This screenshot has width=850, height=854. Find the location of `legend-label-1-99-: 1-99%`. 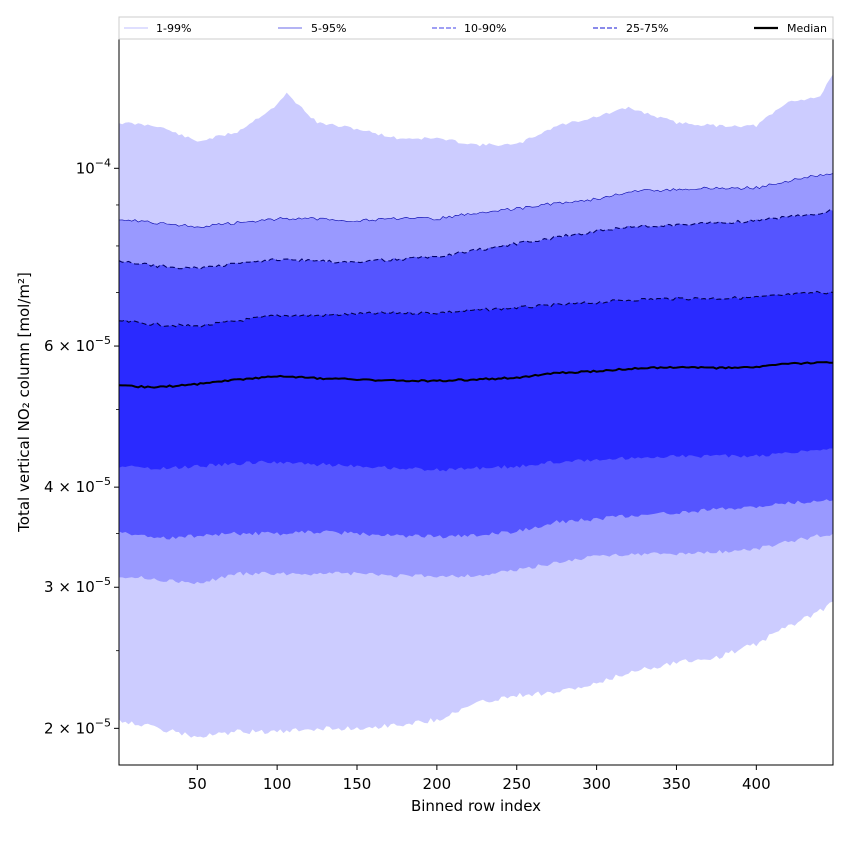

legend-label-1-99-: 1-99% is located at coordinates (173, 28).